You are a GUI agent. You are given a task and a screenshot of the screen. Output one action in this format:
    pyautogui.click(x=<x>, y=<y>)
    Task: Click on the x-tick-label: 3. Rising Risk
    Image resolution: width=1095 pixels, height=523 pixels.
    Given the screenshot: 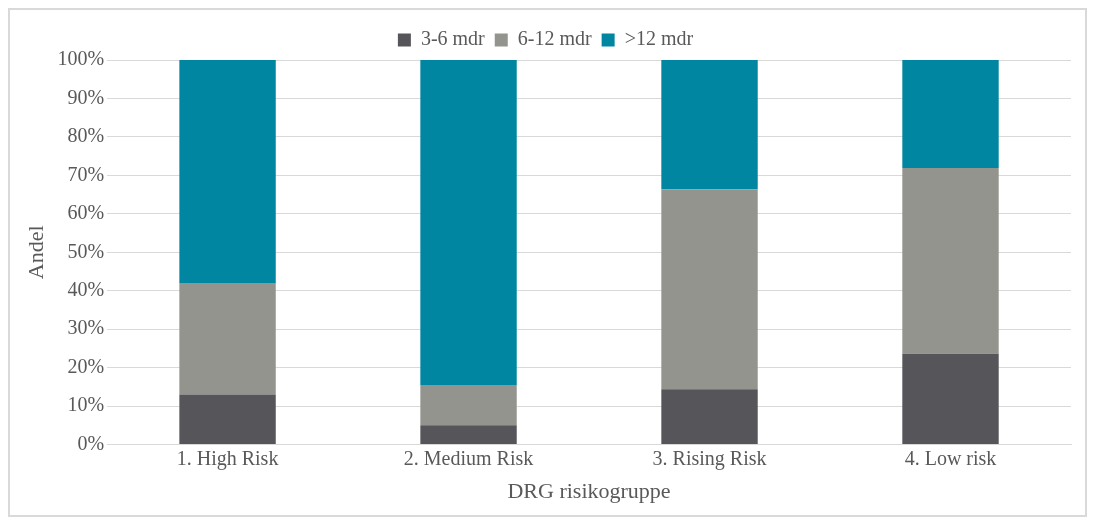 What is the action you would take?
    pyautogui.click(x=709, y=458)
    